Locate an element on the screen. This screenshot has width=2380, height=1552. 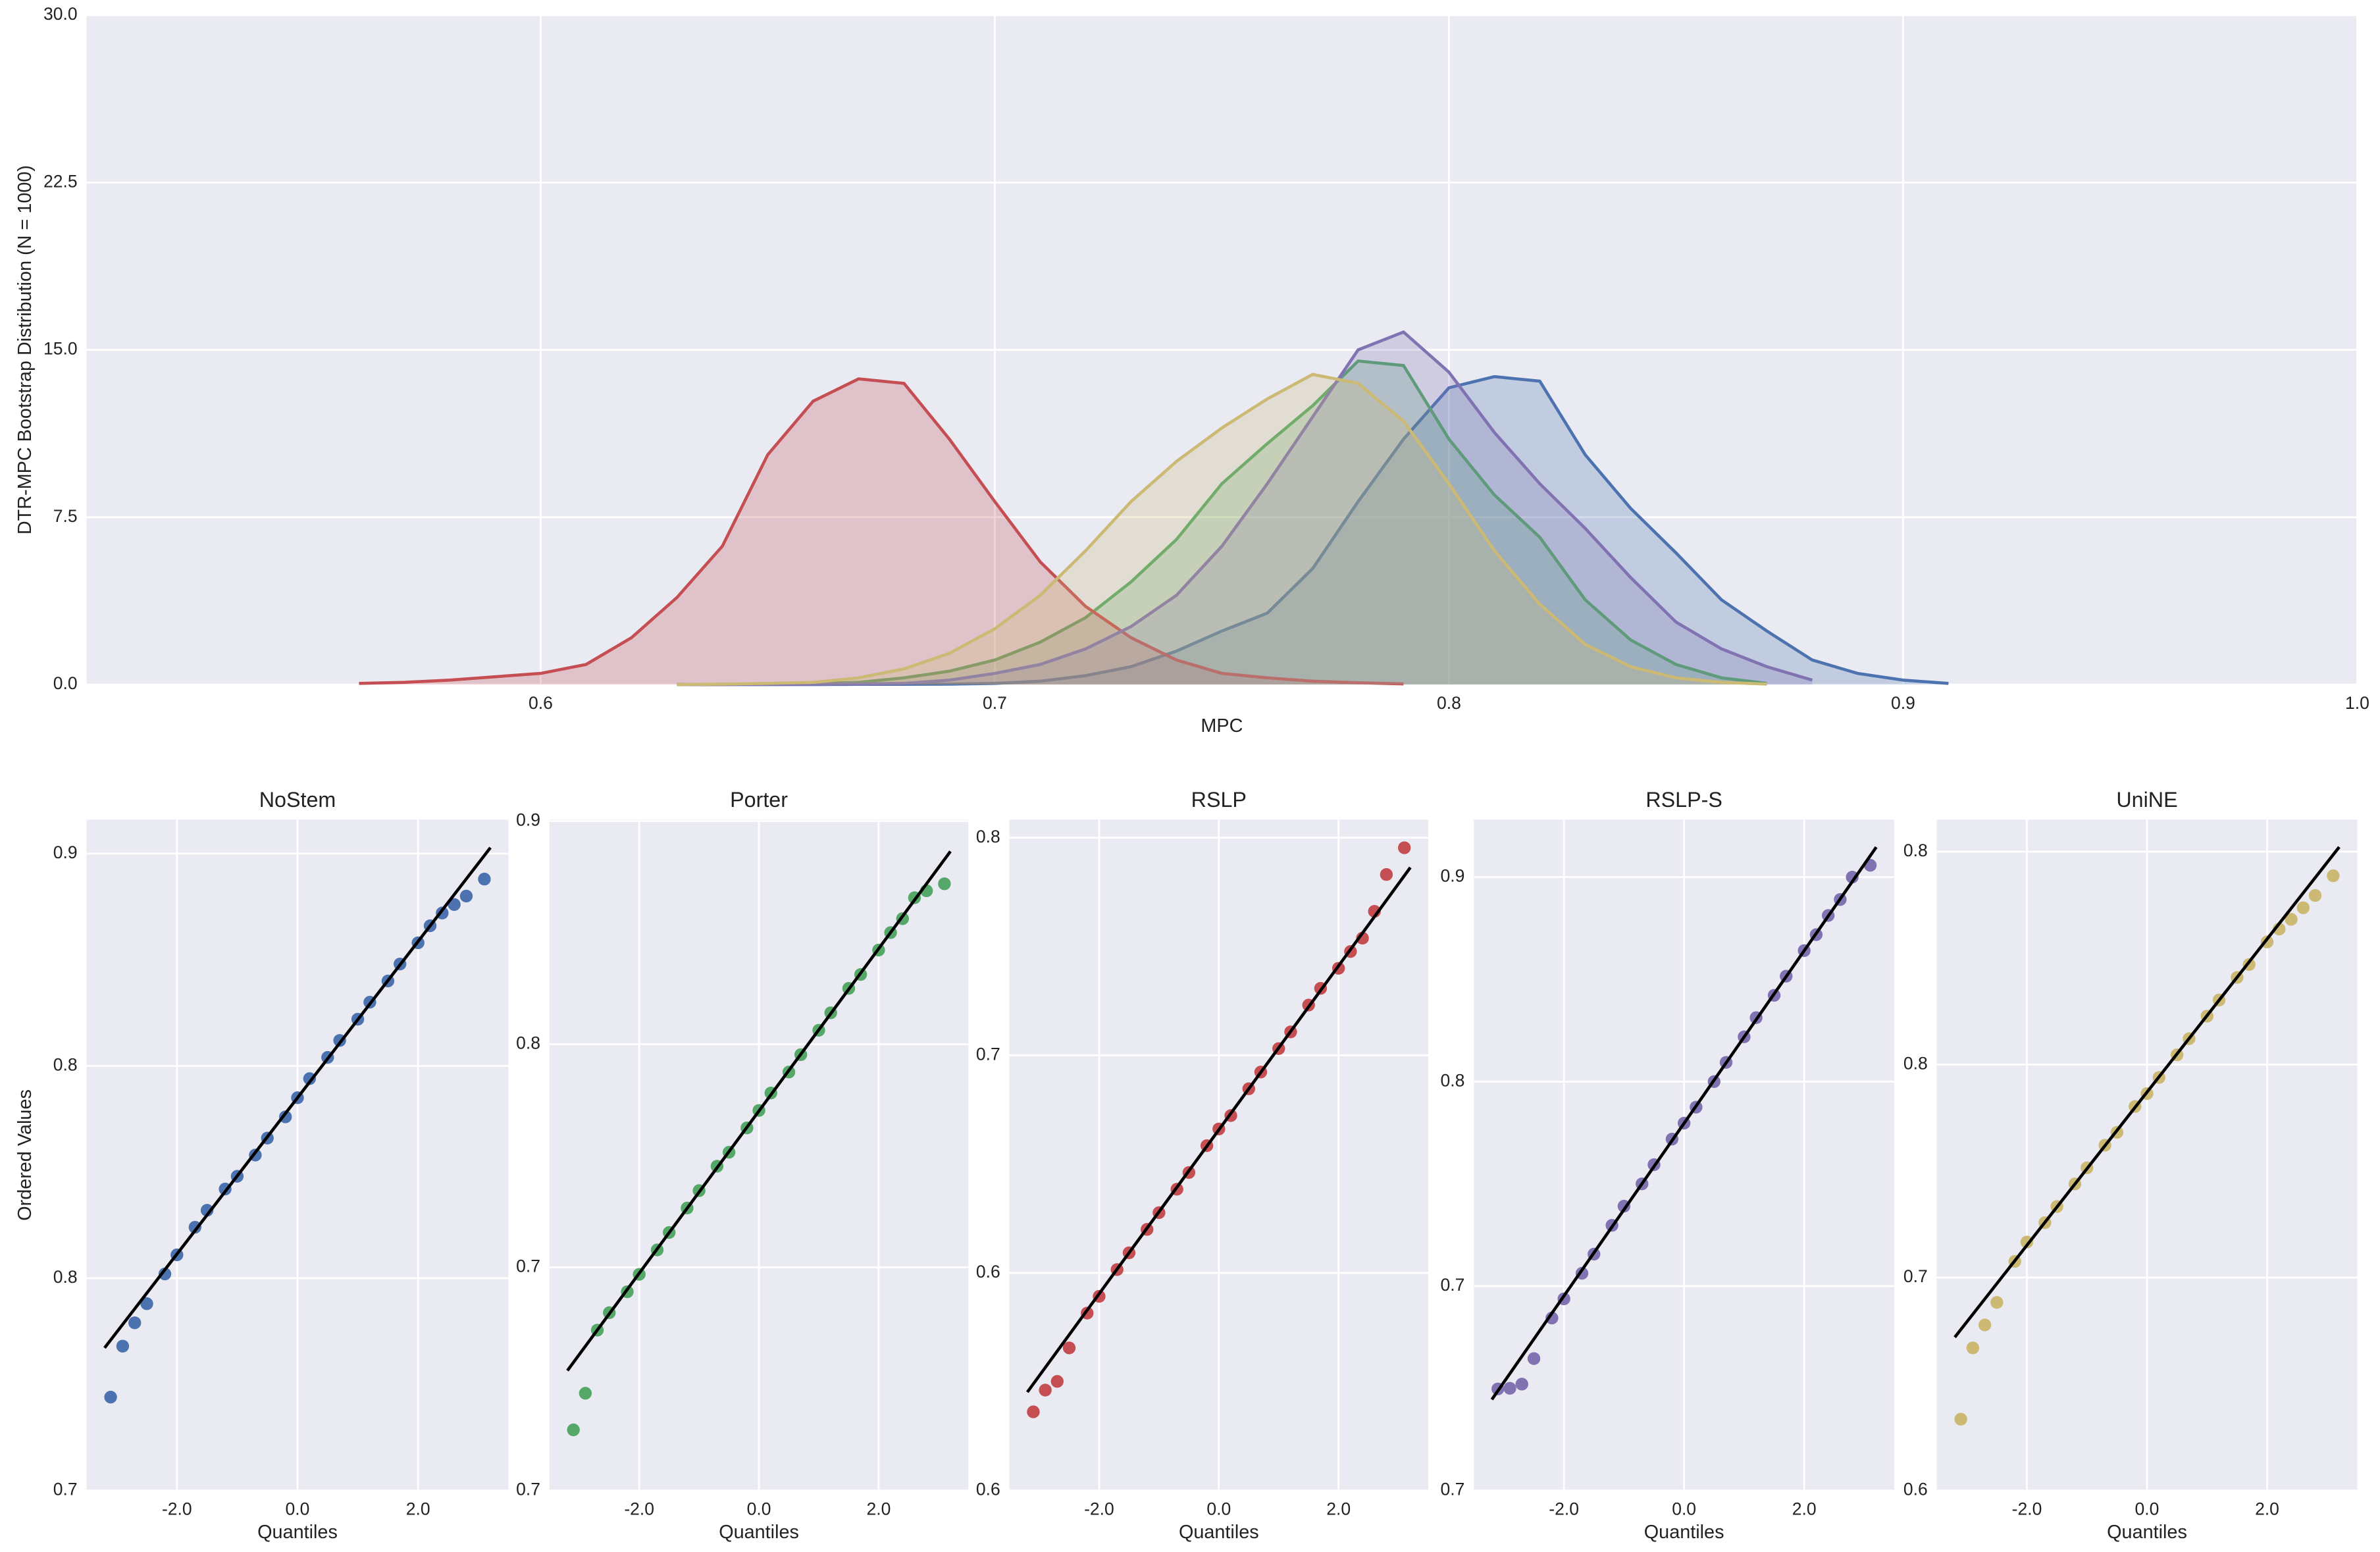
x-tick-label: 0.8 is located at coordinates (1449, 703).